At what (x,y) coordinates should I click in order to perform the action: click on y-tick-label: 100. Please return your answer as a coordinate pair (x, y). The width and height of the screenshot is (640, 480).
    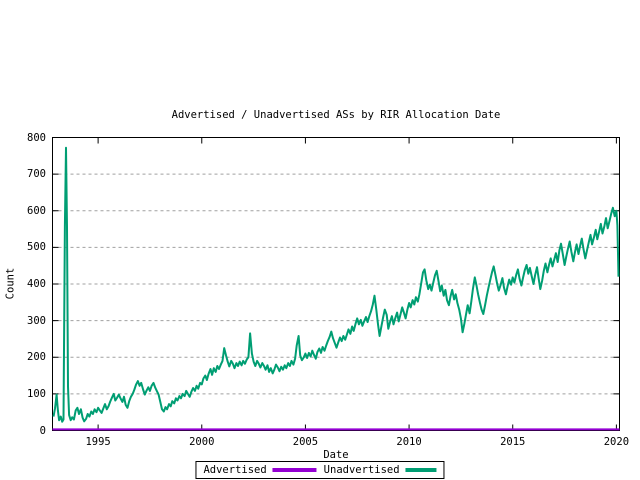
    Looking at the image, I should click on (36, 393).